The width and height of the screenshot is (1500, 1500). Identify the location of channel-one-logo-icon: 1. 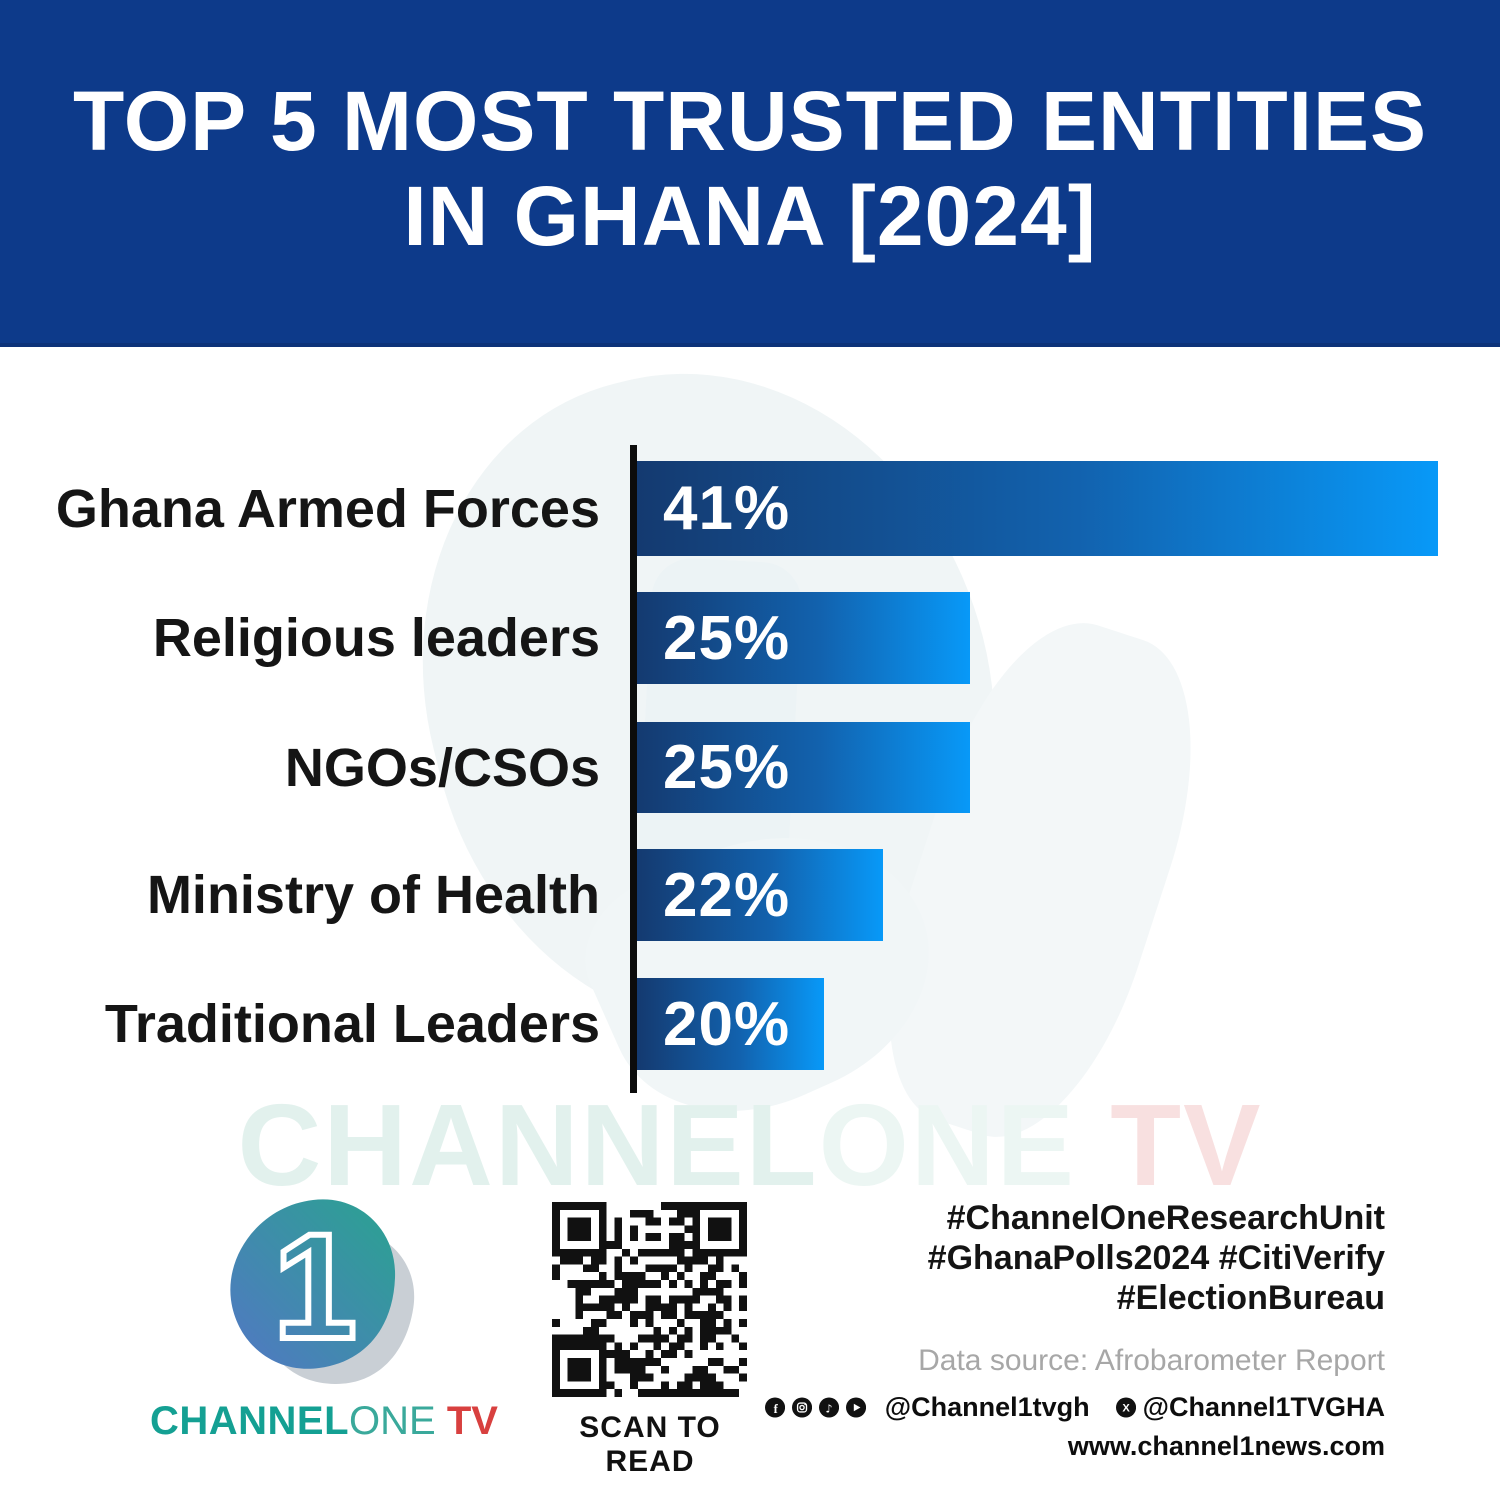
(322, 1291).